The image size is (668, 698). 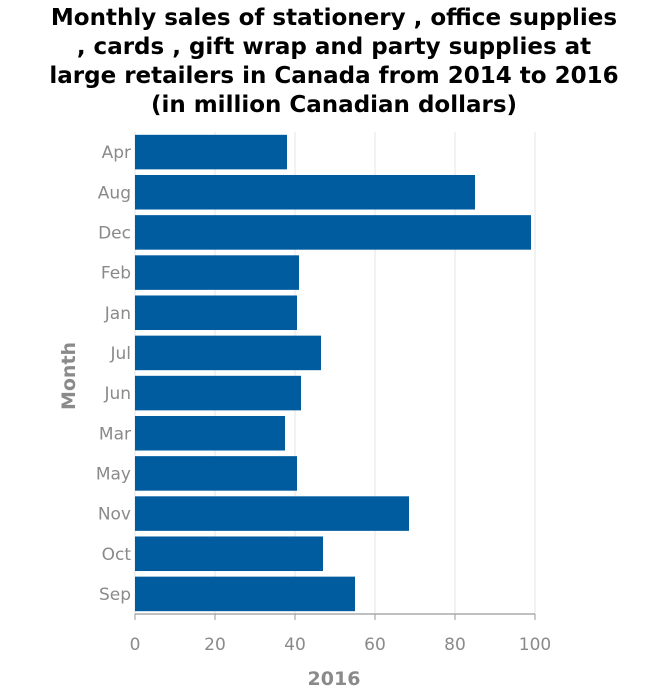 I want to click on y-tick-label: Oct, so click(x=117, y=555).